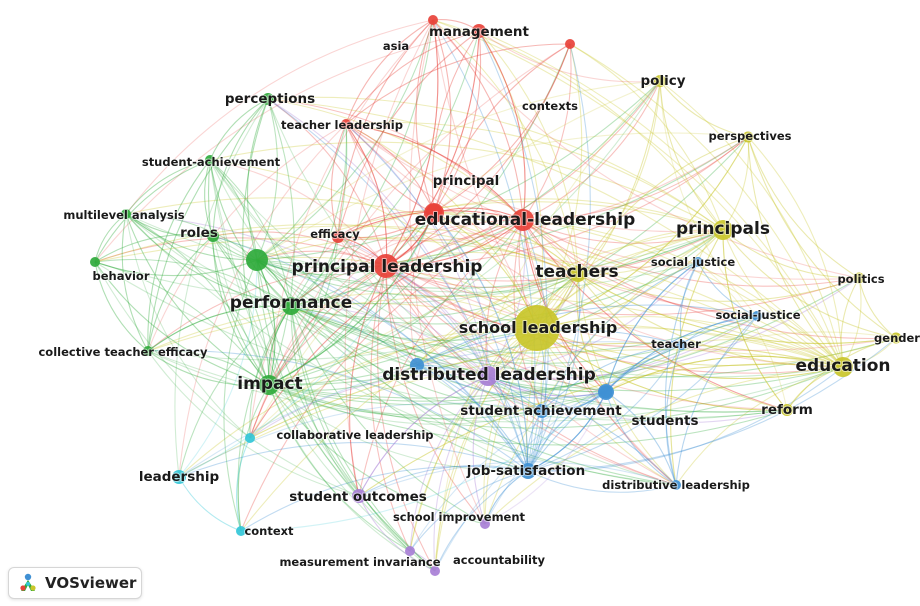 The width and height of the screenshot is (920, 606). What do you see at coordinates (396, 46) in the screenshot?
I see `node-label: asia` at bounding box center [396, 46].